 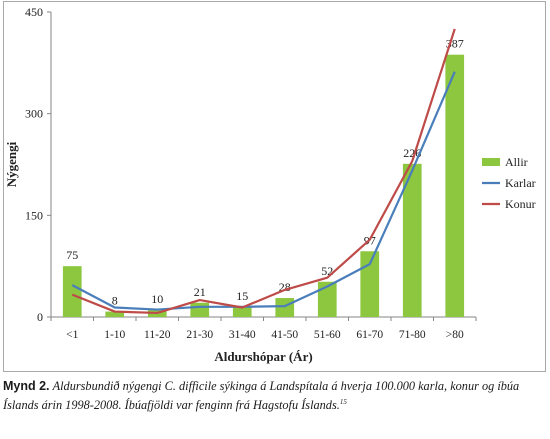 I want to click on y-tick-label: 450, so click(x=34, y=12).